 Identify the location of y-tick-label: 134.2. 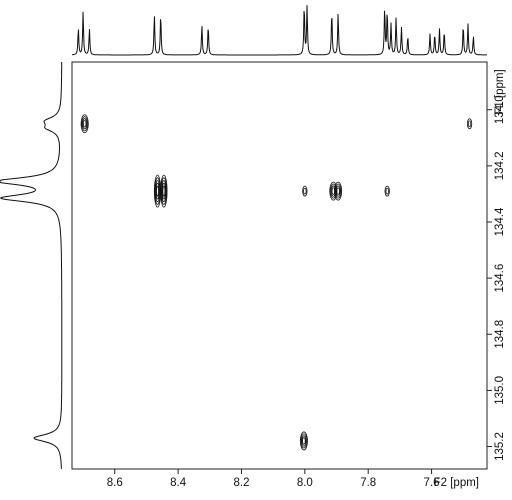
(500, 165).